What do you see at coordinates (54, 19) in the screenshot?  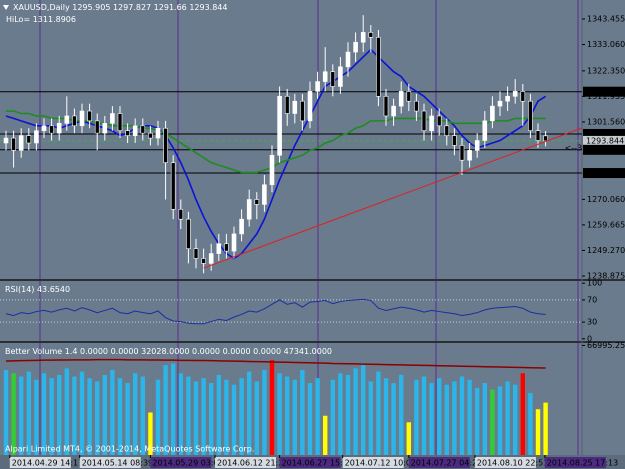 I see `hilo-value: 1311.8906` at bounding box center [54, 19].